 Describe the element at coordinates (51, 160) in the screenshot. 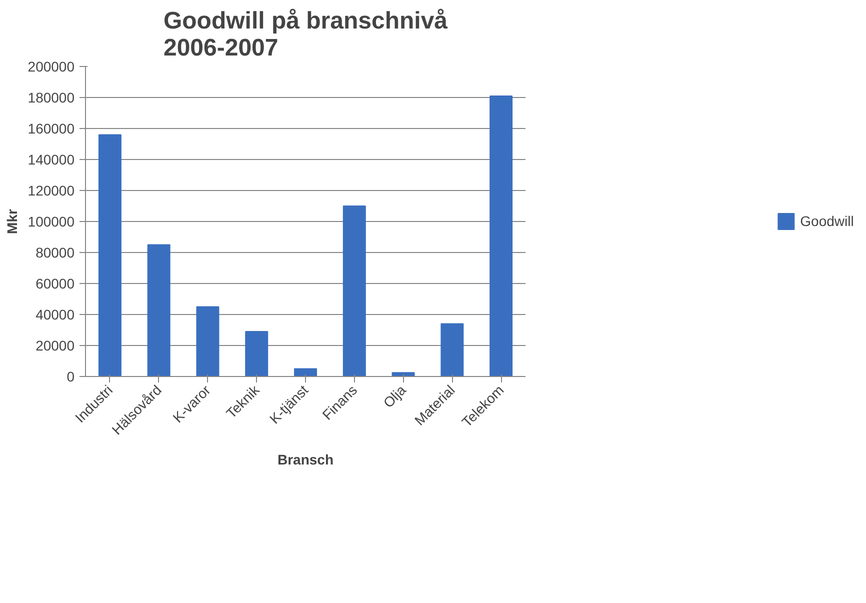

I see `y-tick-label: 140000` at that location.